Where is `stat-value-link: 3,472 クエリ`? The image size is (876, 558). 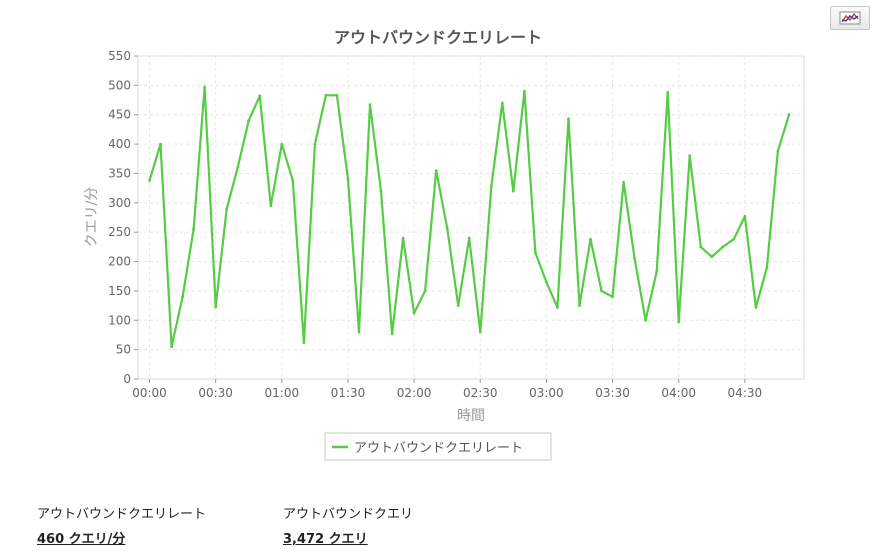
stat-value-link: 3,472 クエリ is located at coordinates (325, 539).